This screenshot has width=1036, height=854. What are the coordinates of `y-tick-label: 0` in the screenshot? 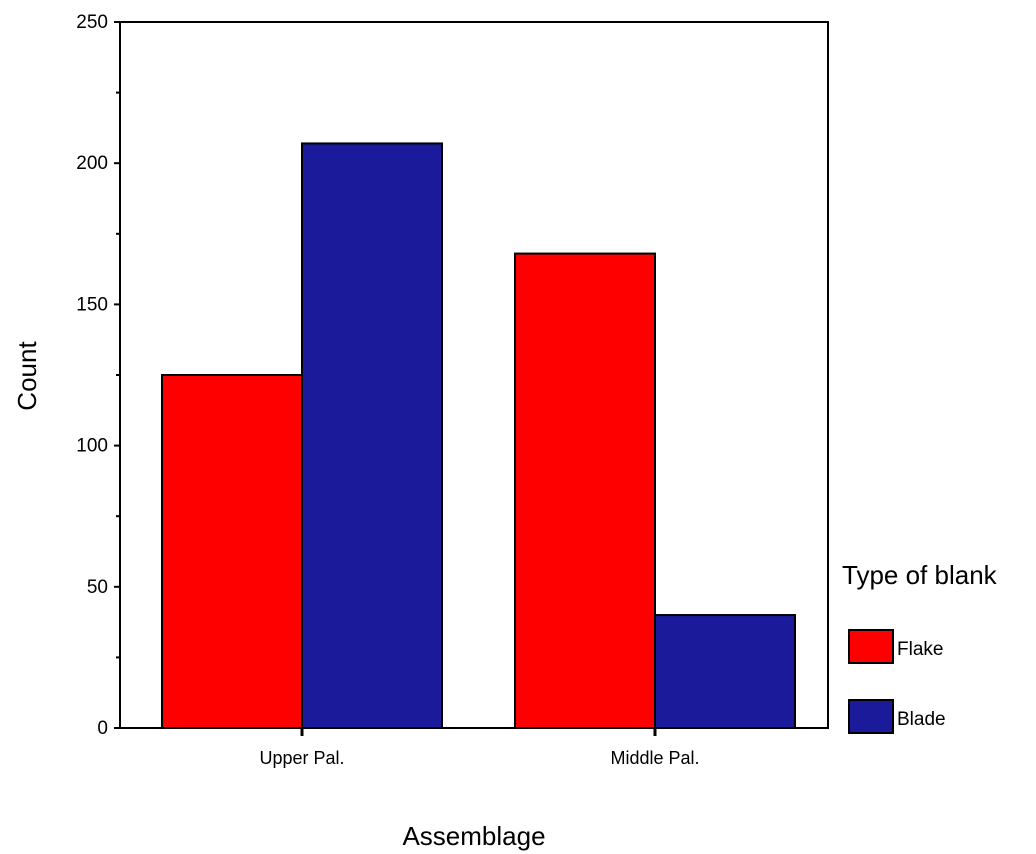 It's located at (102, 728).